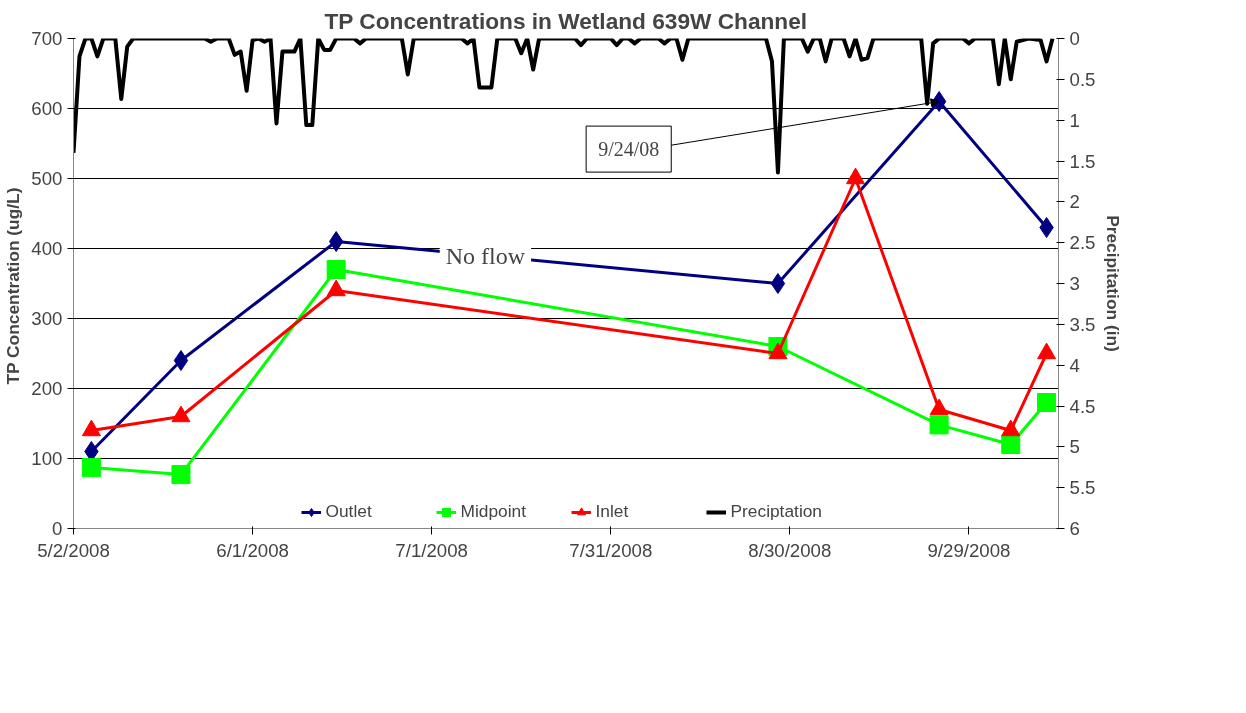 The height and width of the screenshot is (713, 1246). Describe the element at coordinates (1074, 365) in the screenshot. I see `y2-tick-label: 4` at that location.